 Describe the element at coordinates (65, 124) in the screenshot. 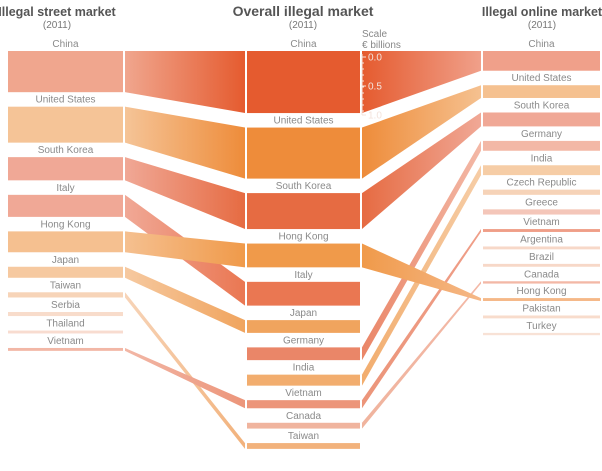

I see `street-bar-united-states` at that location.